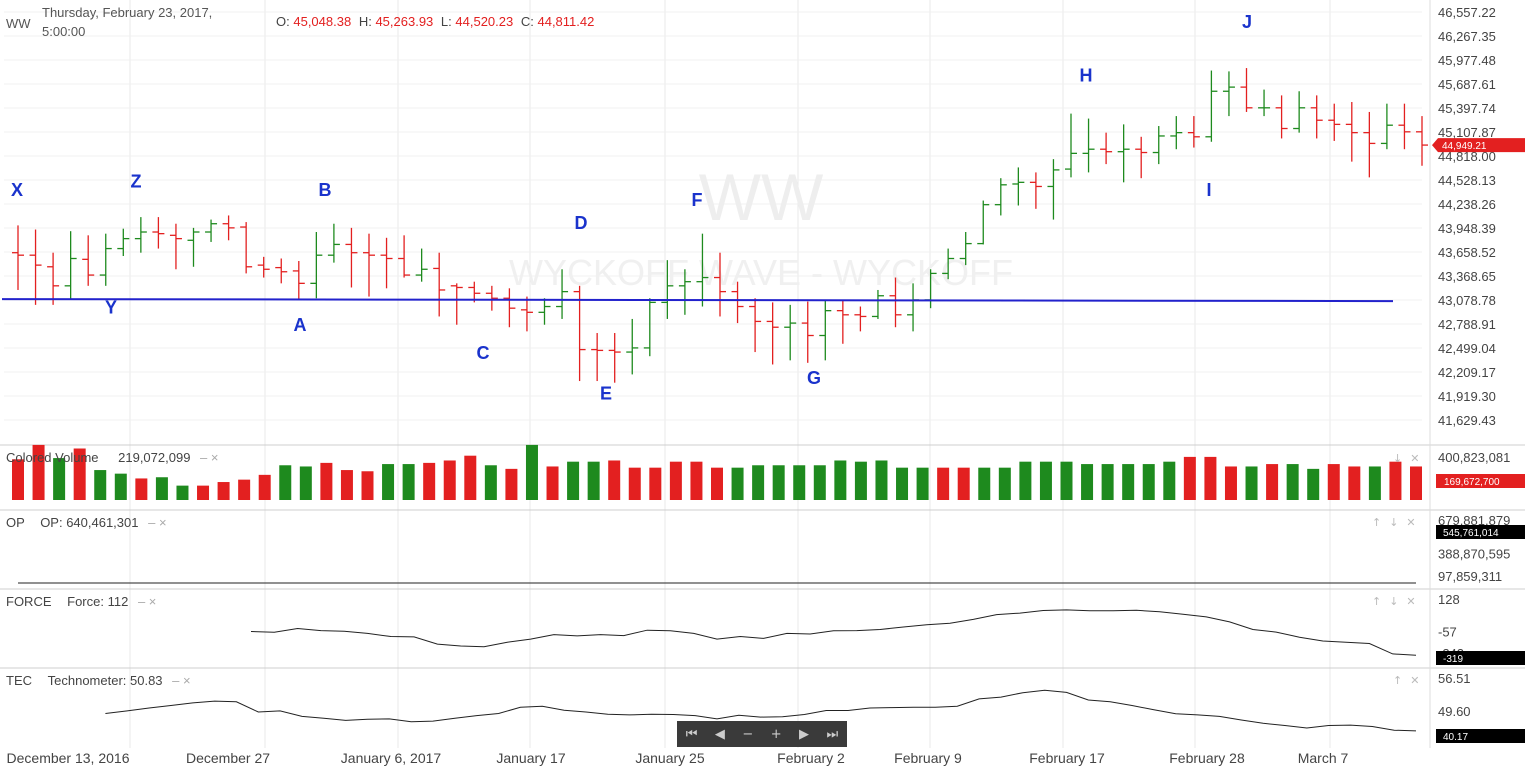 This screenshot has height=769, width=1525. Describe the element at coordinates (1410, 680) in the screenshot. I see `tec-controls: ↑✕` at that location.